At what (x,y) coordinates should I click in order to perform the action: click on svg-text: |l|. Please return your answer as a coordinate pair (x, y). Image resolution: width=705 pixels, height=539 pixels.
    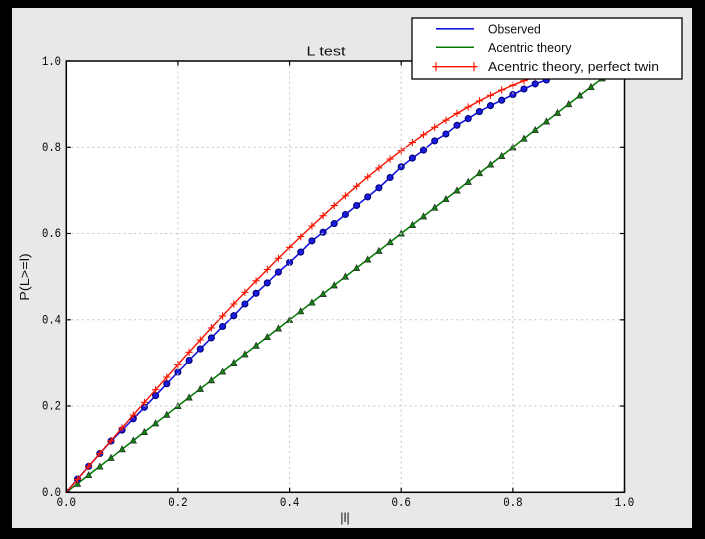
    Looking at the image, I should click on (345, 517).